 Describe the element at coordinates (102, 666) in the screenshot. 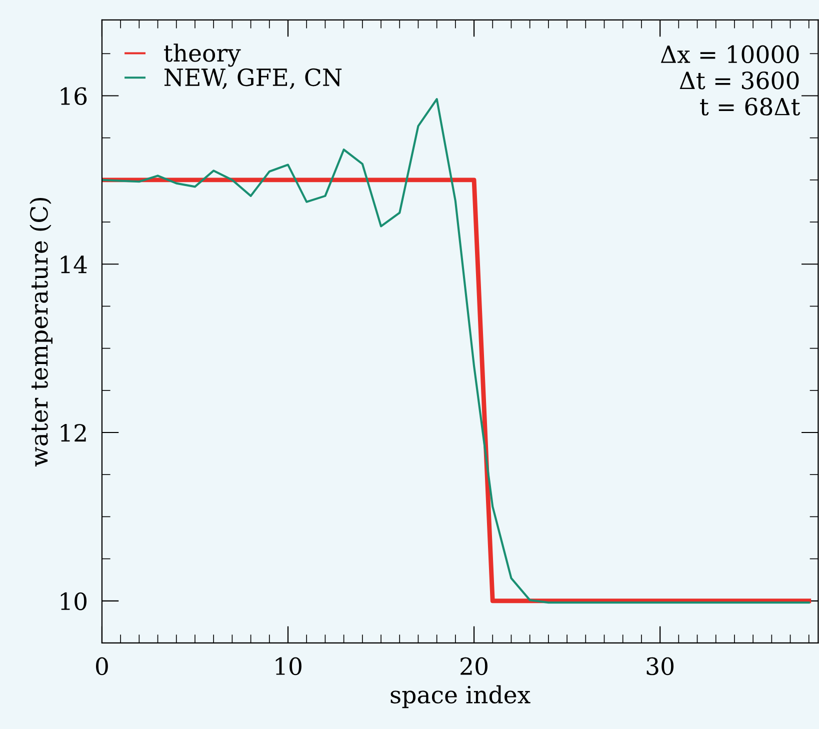

I see `x-tick-label: 0` at that location.